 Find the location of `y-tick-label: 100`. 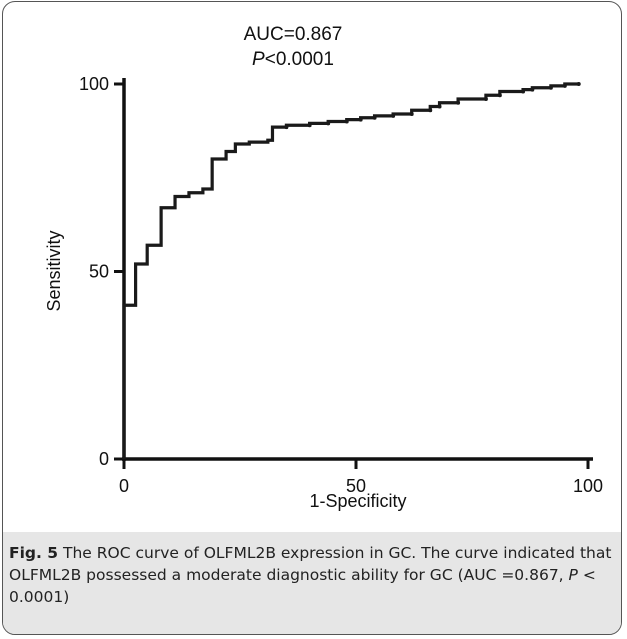

y-tick-label: 100 is located at coordinates (94, 84).